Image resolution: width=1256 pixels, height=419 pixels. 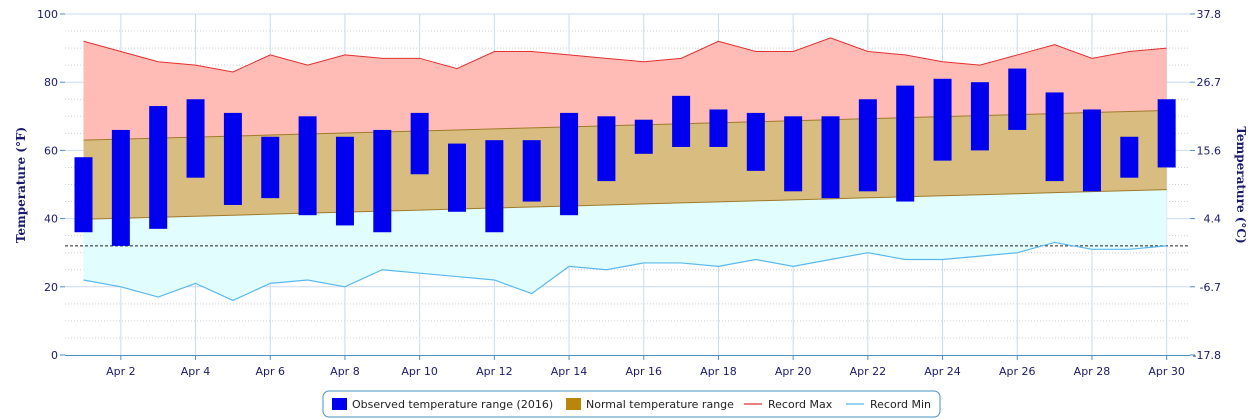 What do you see at coordinates (345, 371) in the screenshot?
I see `x-tick-label: Apr 8` at bounding box center [345, 371].